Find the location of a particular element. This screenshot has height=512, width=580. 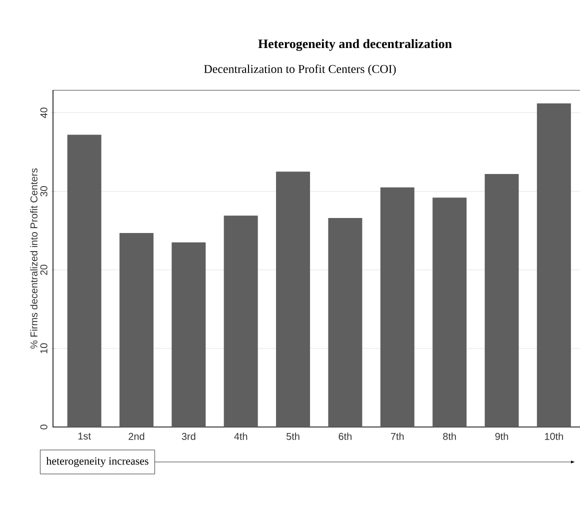

chart-title: Heterogeneity and decentralization is located at coordinates (355, 45).